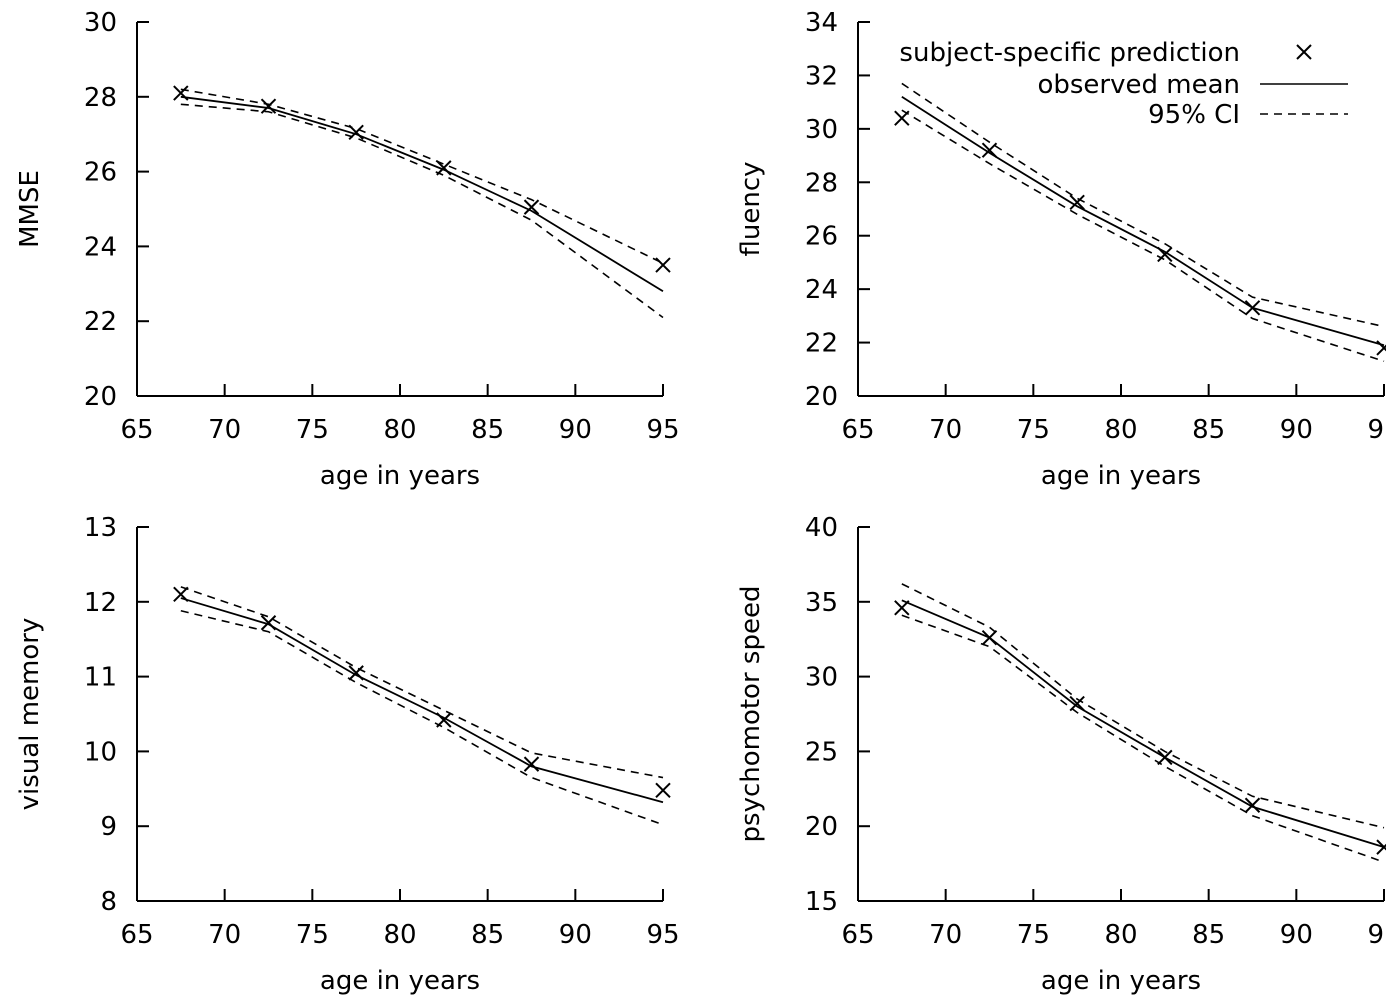 The height and width of the screenshot is (999, 1386). Describe the element at coordinates (821, 752) in the screenshot. I see `y-tick-label: 25` at that location.